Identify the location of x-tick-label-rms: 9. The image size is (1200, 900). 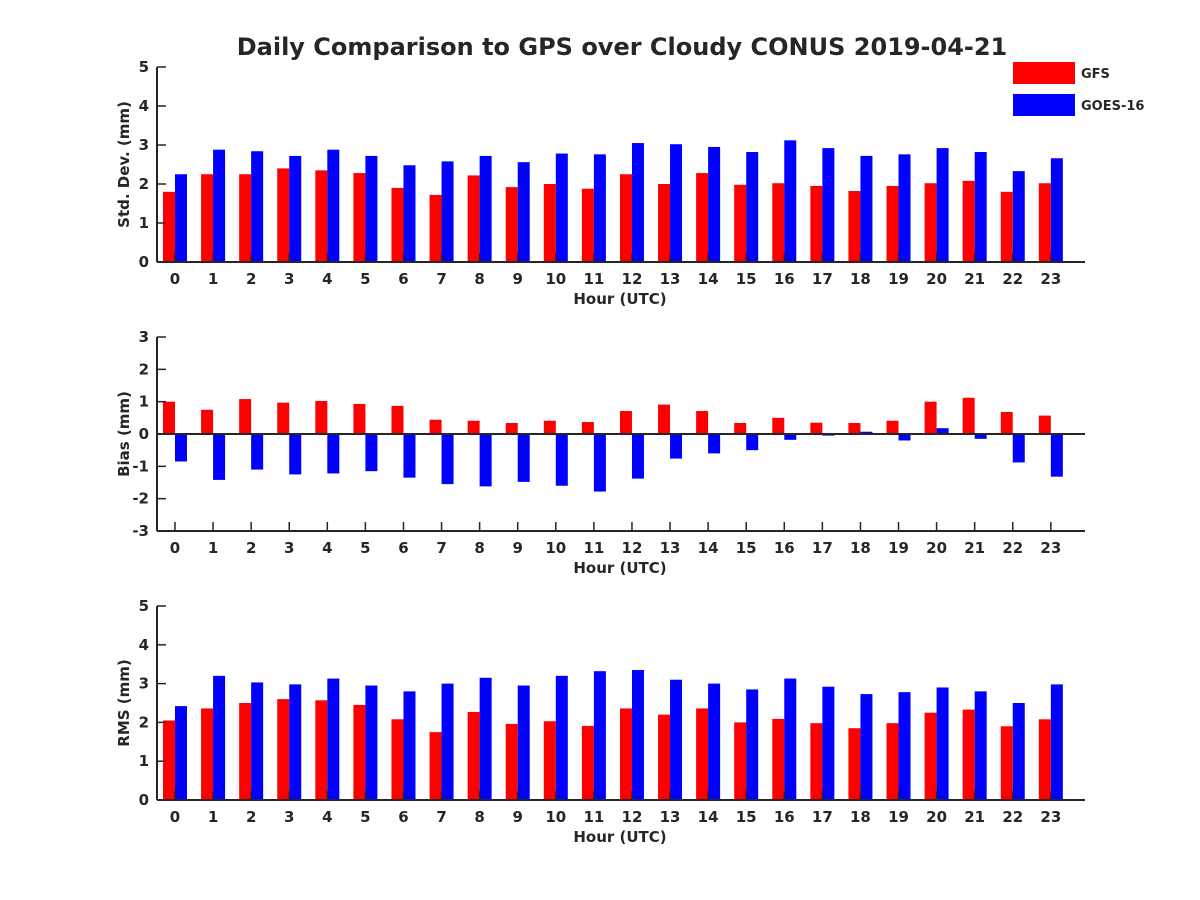
(518, 817).